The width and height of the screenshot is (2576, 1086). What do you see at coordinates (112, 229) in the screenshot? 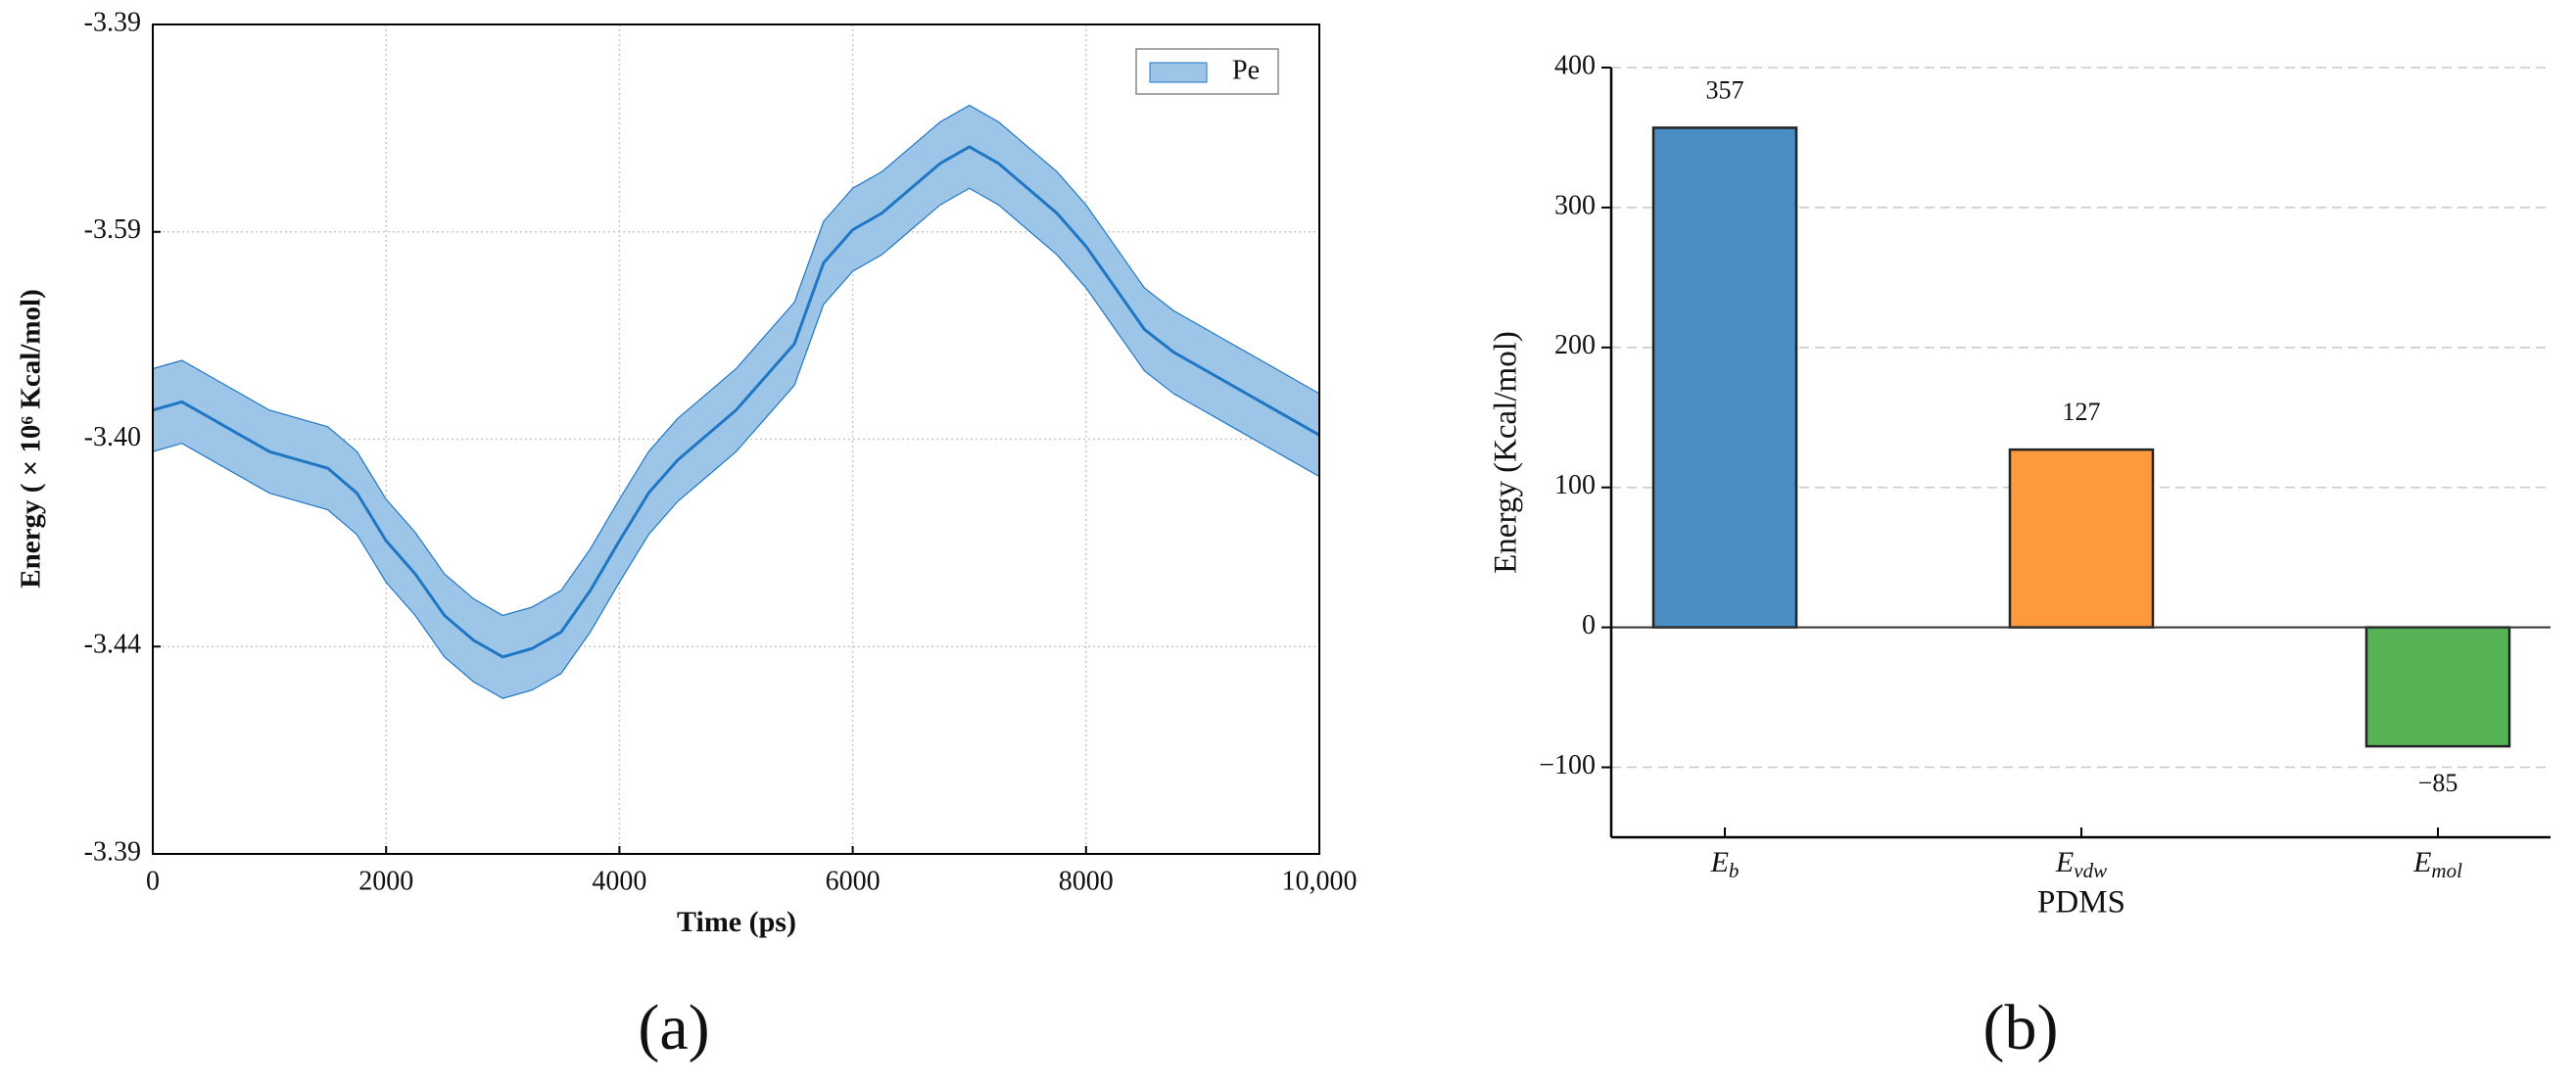
I see `y-tick-label: -3.59` at bounding box center [112, 229].